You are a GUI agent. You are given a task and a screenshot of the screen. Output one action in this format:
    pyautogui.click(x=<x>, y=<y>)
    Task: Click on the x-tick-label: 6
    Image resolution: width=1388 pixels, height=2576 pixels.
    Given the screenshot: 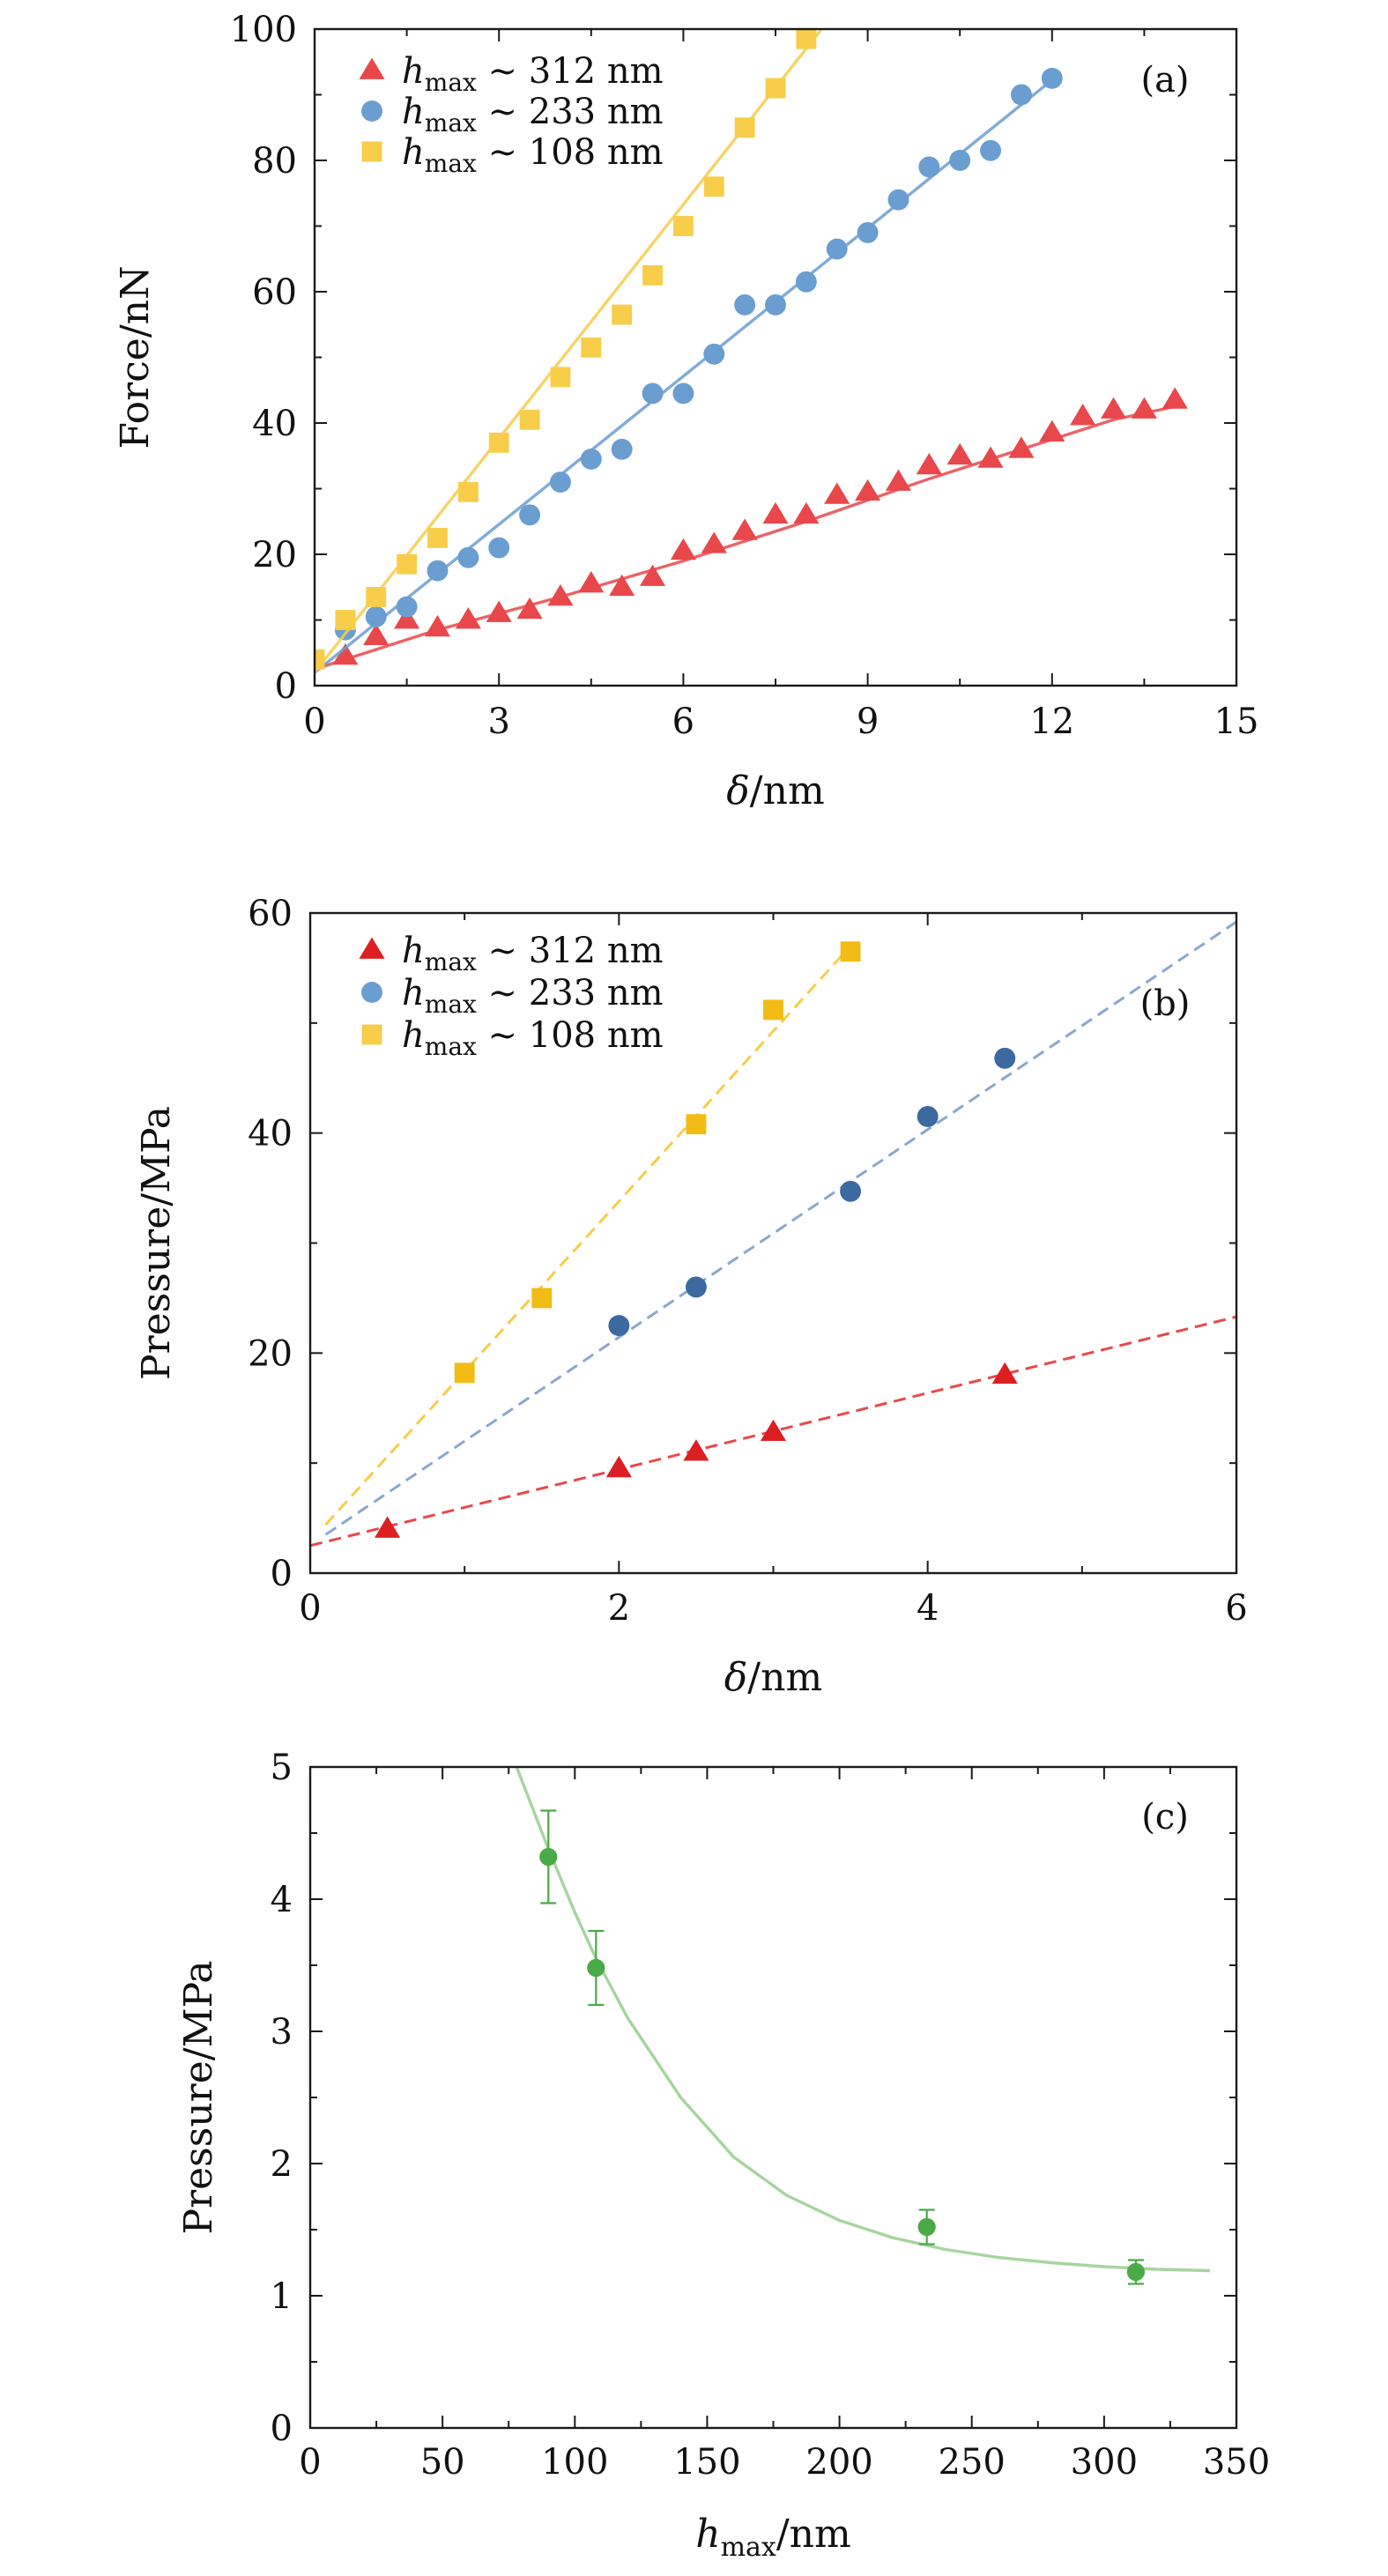 What is the action you would take?
    pyautogui.click(x=683, y=722)
    